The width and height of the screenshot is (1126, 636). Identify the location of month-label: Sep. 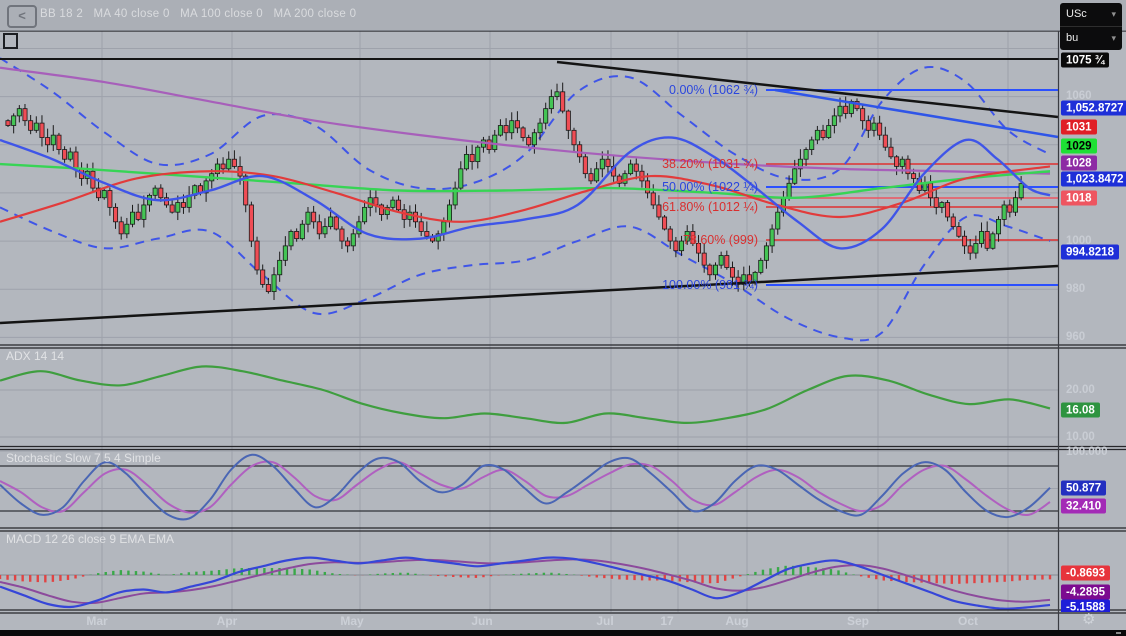
(858, 621).